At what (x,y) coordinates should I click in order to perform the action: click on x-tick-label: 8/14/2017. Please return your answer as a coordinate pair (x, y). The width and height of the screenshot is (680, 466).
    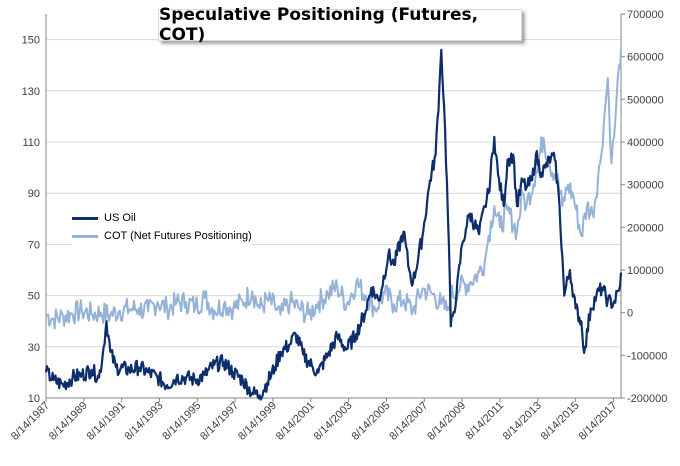
    Looking at the image, I should click on (597, 421).